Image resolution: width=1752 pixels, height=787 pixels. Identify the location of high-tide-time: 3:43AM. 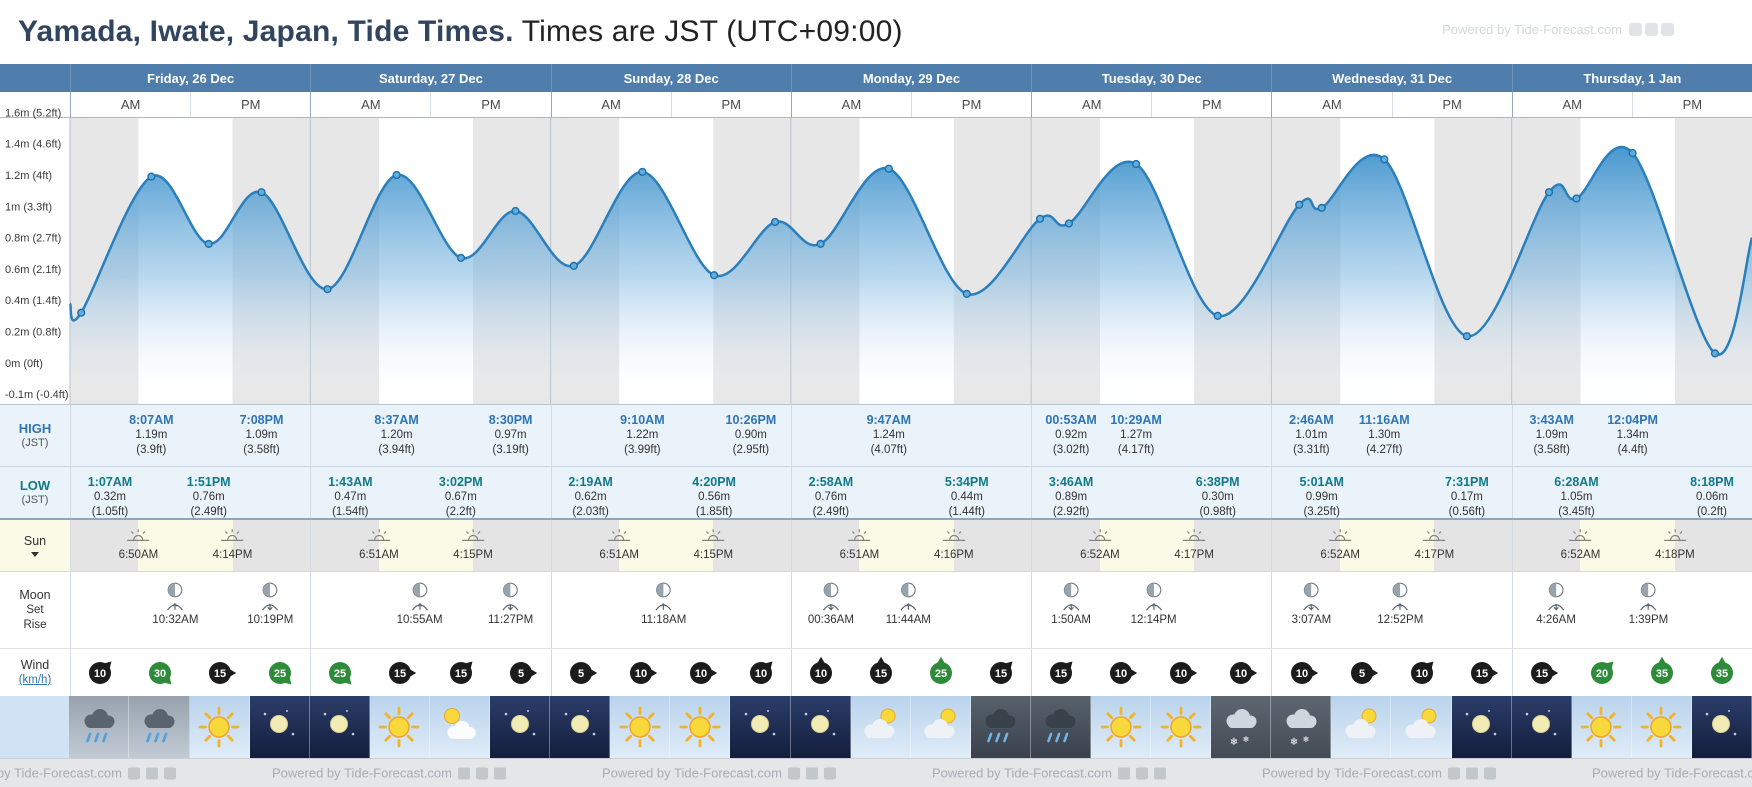
(1551, 420).